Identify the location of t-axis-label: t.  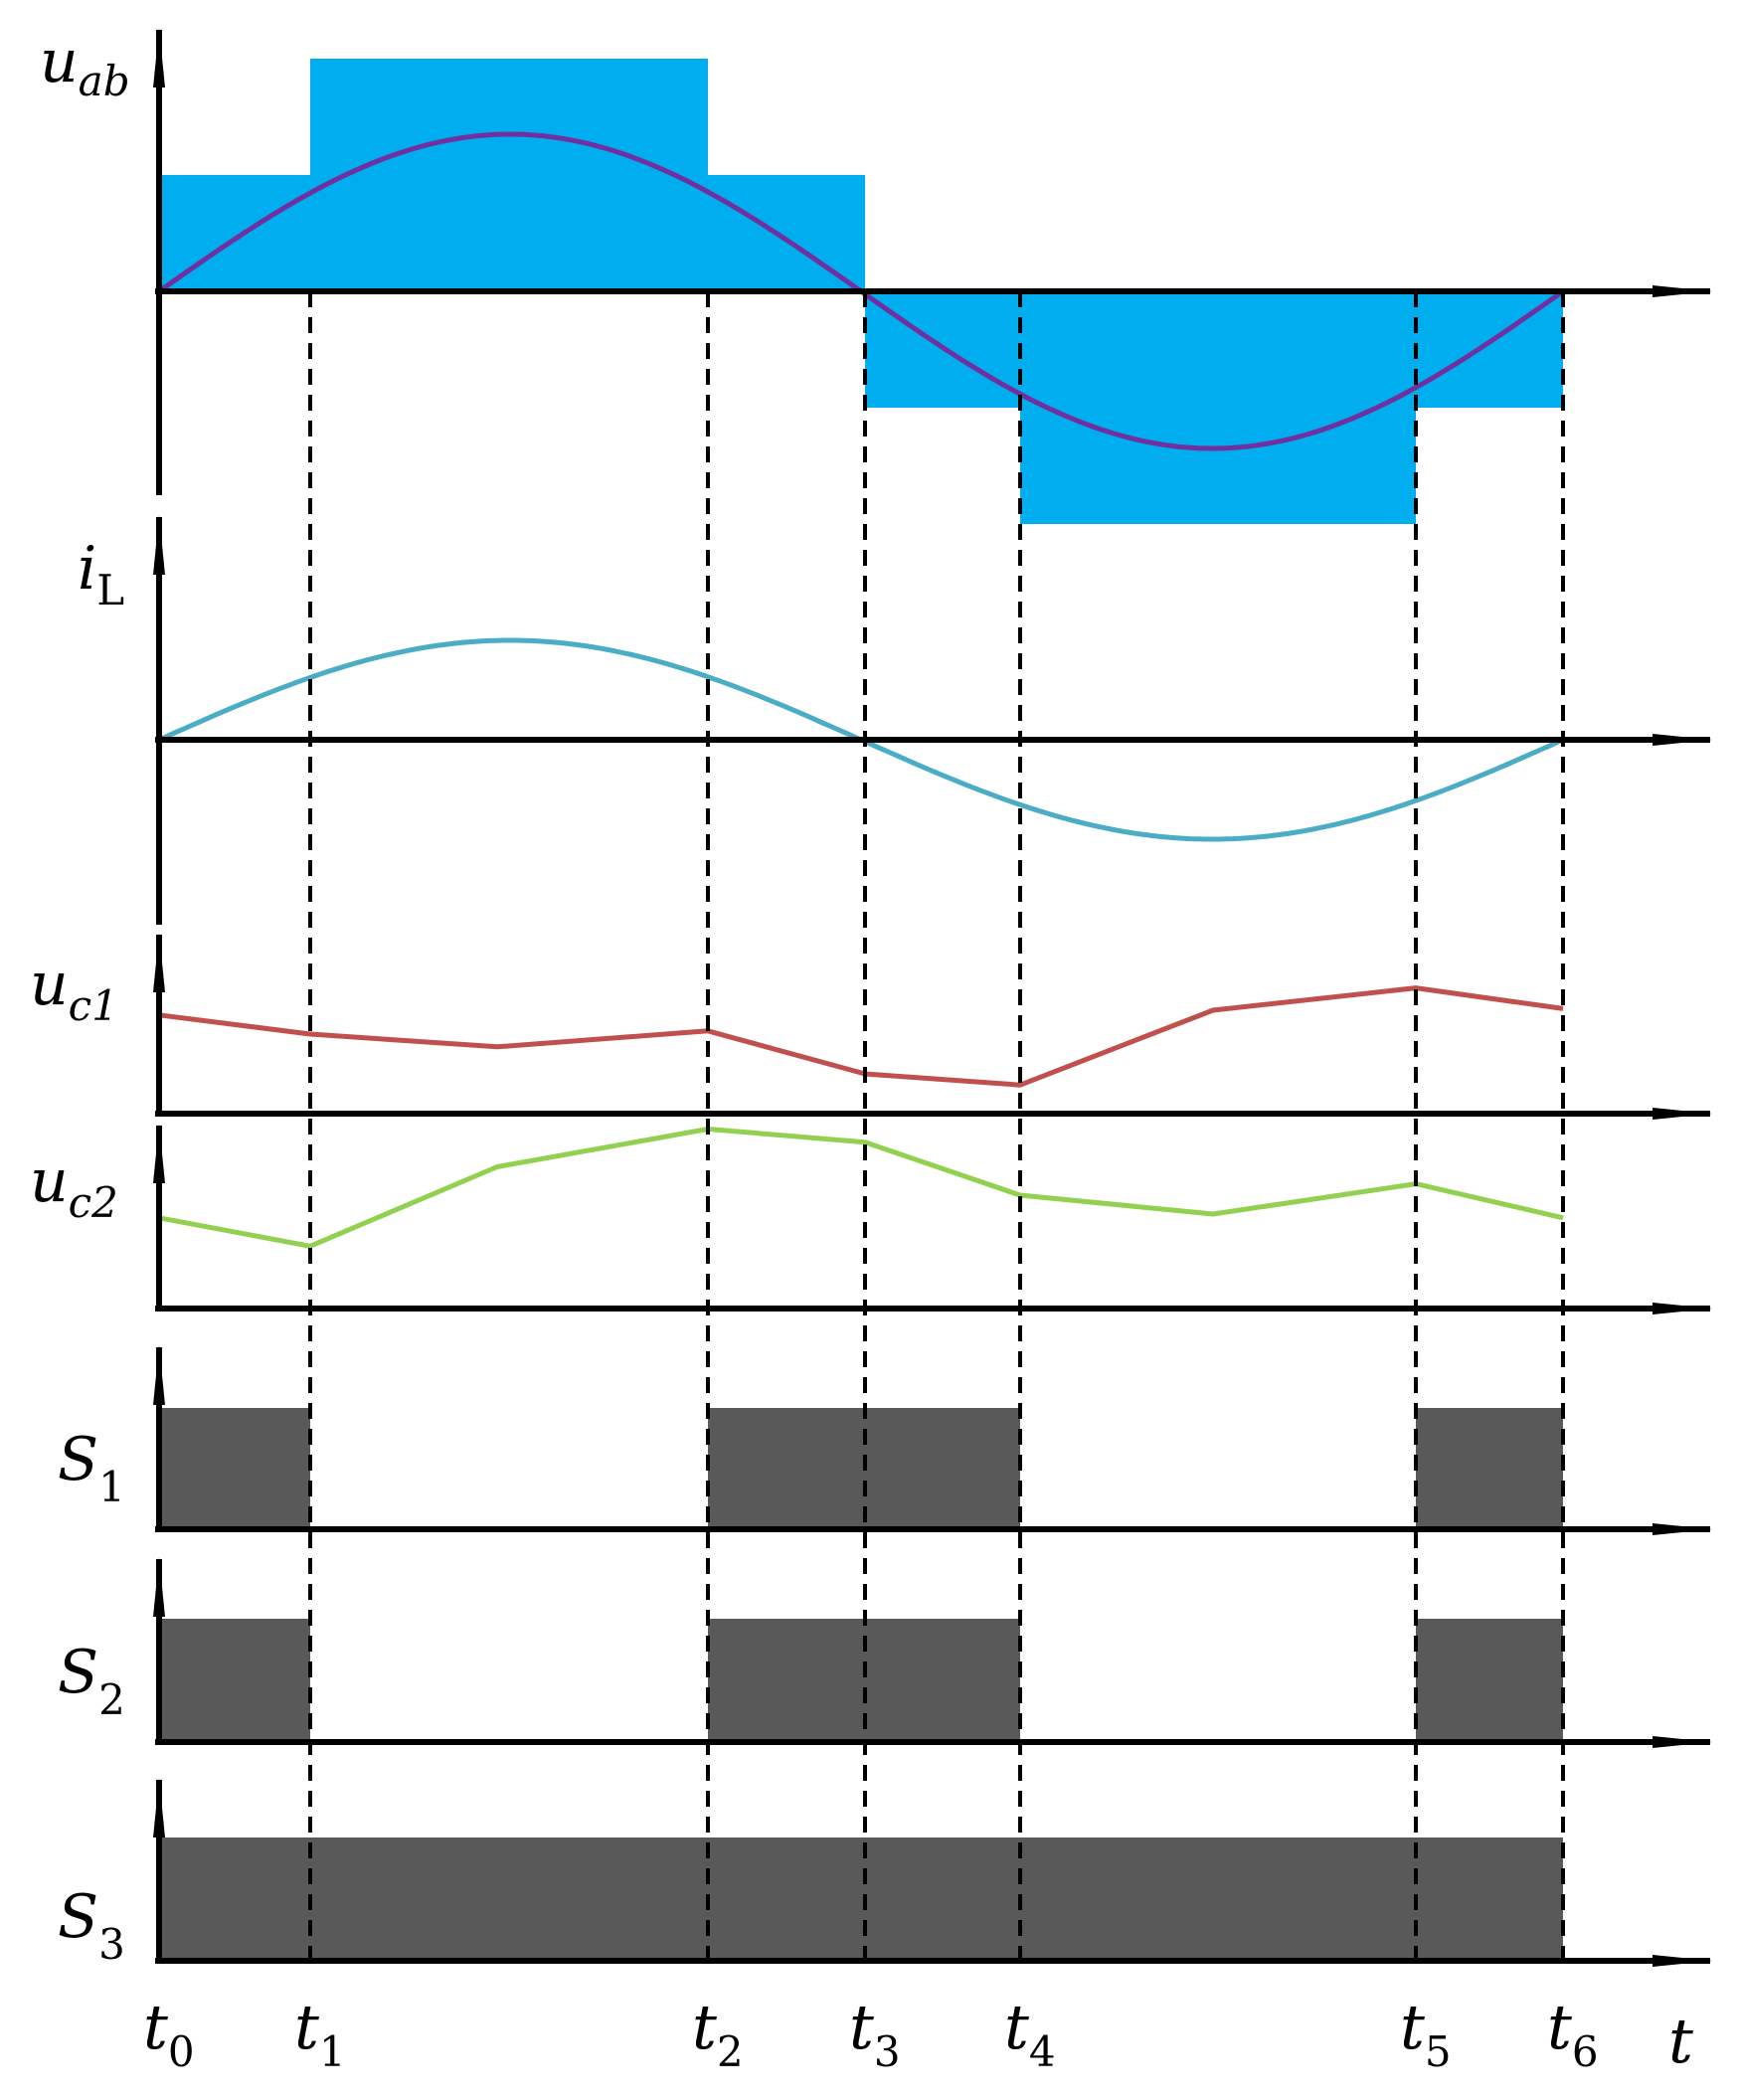
(1680, 2041).